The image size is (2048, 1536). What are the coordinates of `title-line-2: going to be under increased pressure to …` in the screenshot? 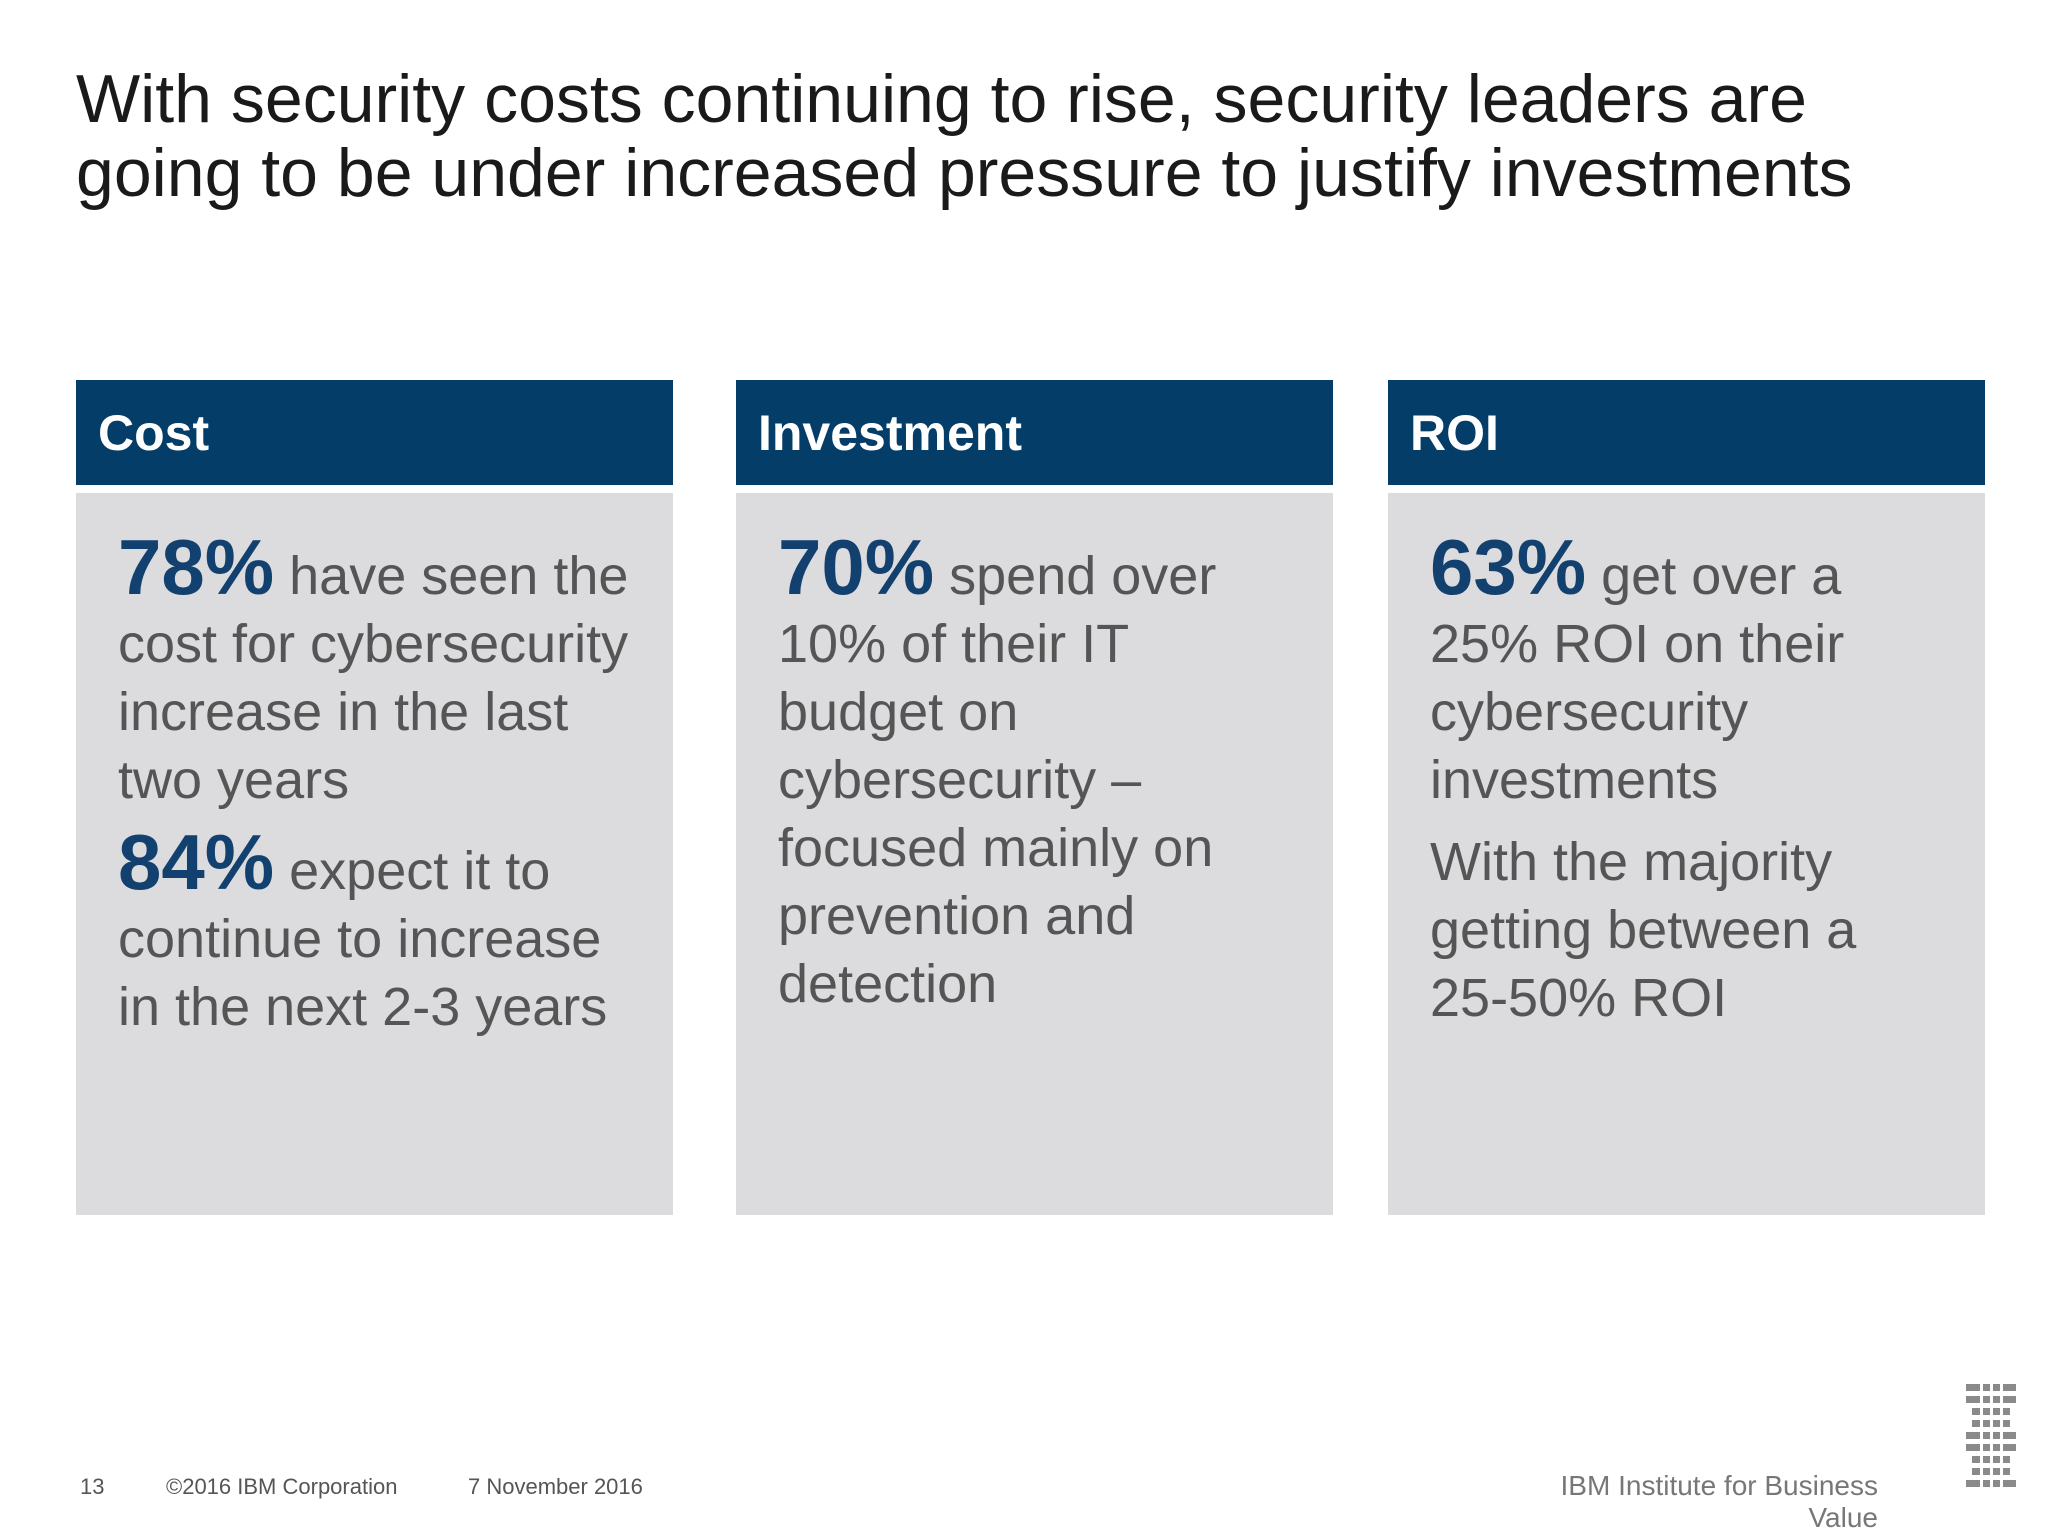 It's located at (964, 173).